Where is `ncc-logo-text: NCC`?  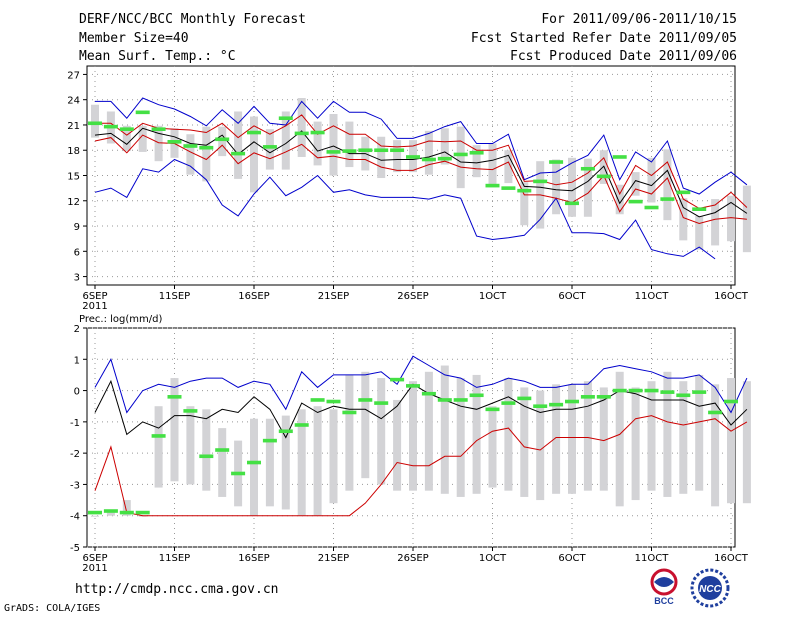
ncc-logo-text: NCC is located at coordinates (710, 589).